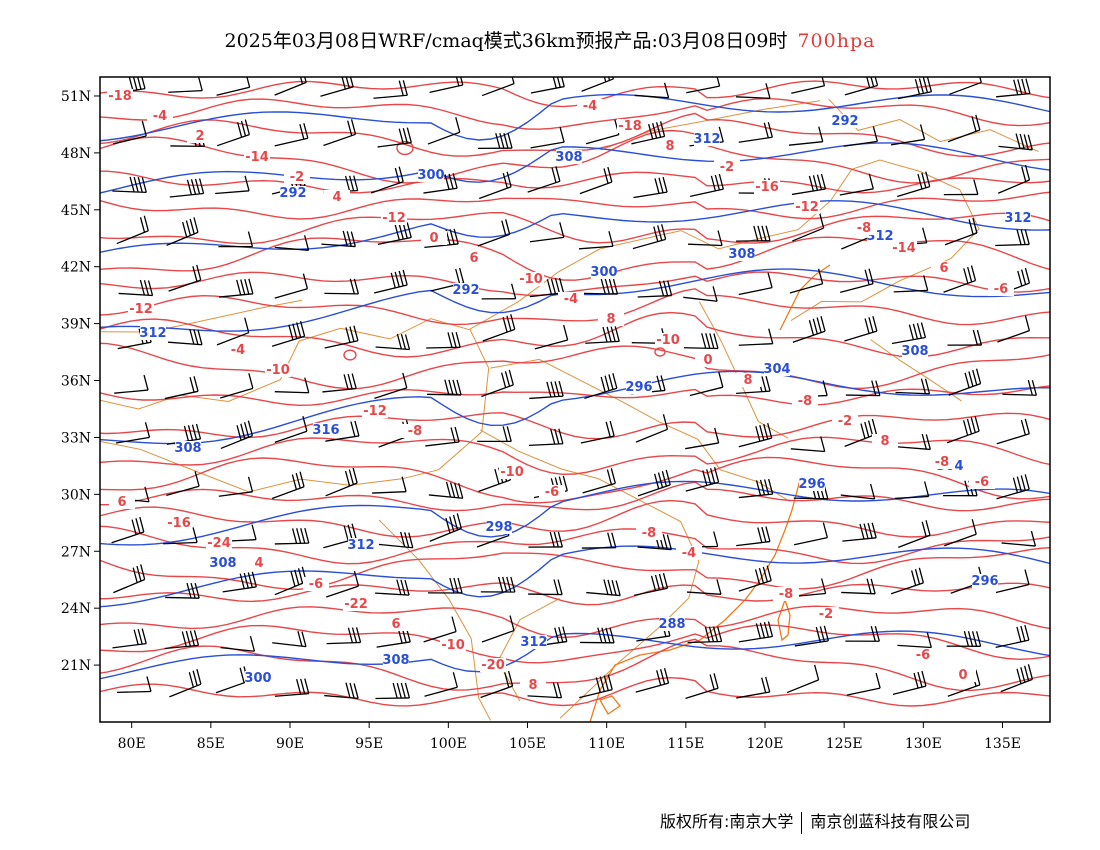 The image size is (1100, 850). I want to click on contour-label: 6, so click(395, 624).